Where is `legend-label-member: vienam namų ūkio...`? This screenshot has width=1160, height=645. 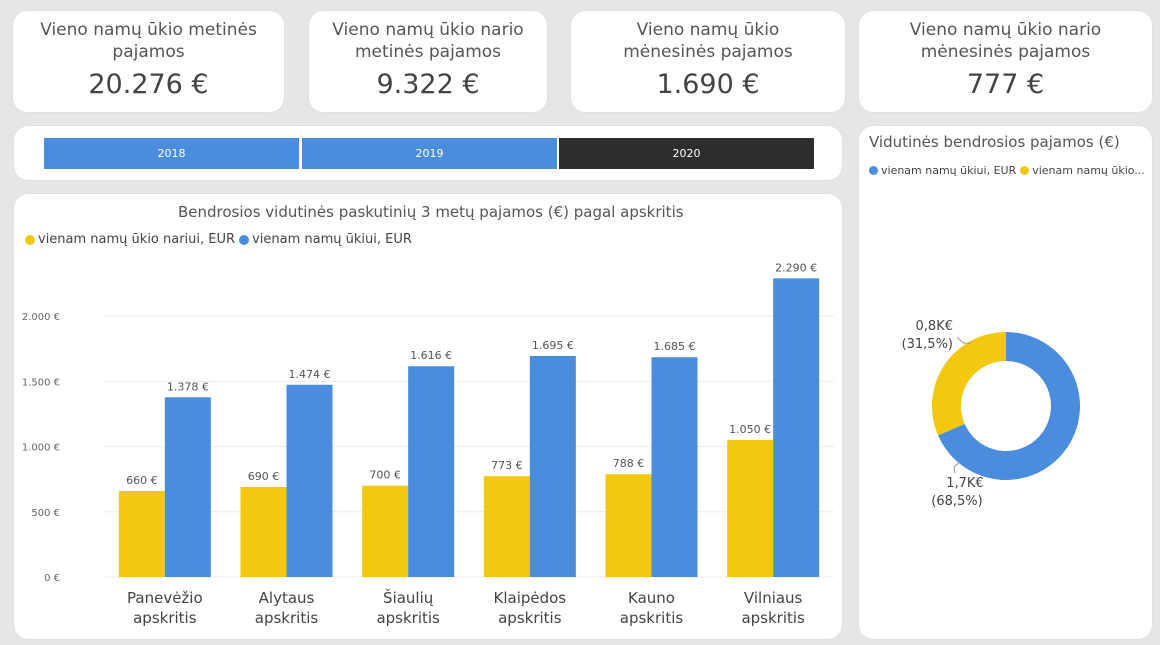
legend-label-member: vienam namų ūkio... is located at coordinates (1088, 170).